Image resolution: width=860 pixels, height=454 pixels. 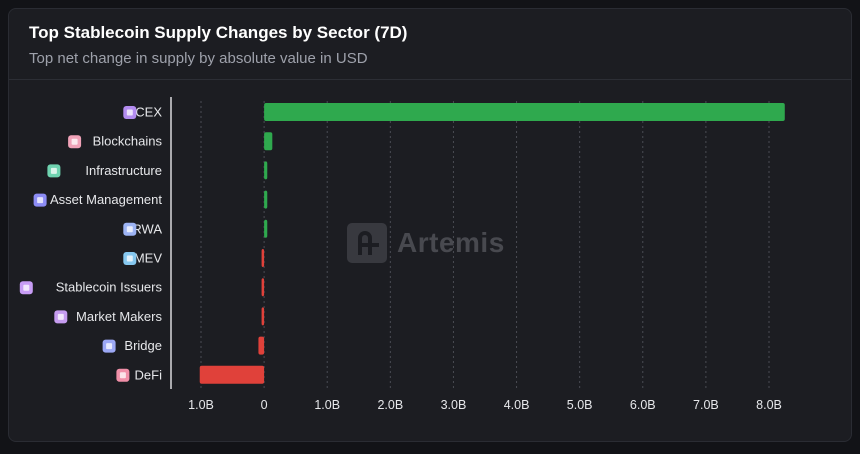 I want to click on bar-rwa, so click(x=266, y=228).